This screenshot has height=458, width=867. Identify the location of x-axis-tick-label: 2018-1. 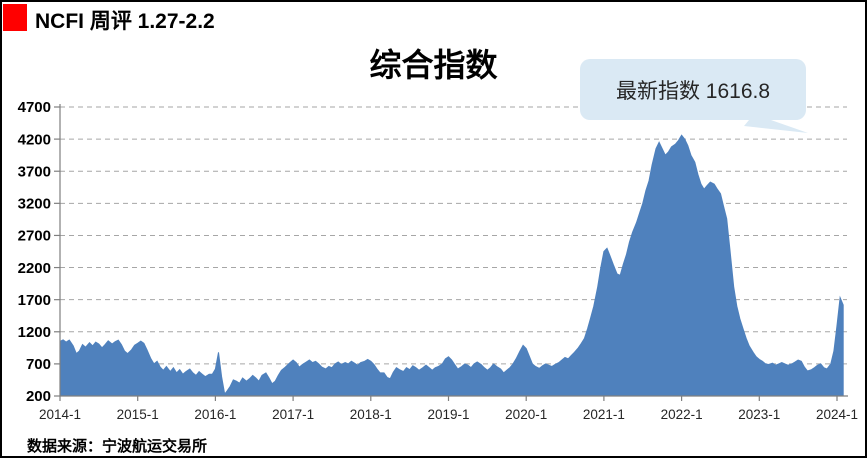
(371, 414).